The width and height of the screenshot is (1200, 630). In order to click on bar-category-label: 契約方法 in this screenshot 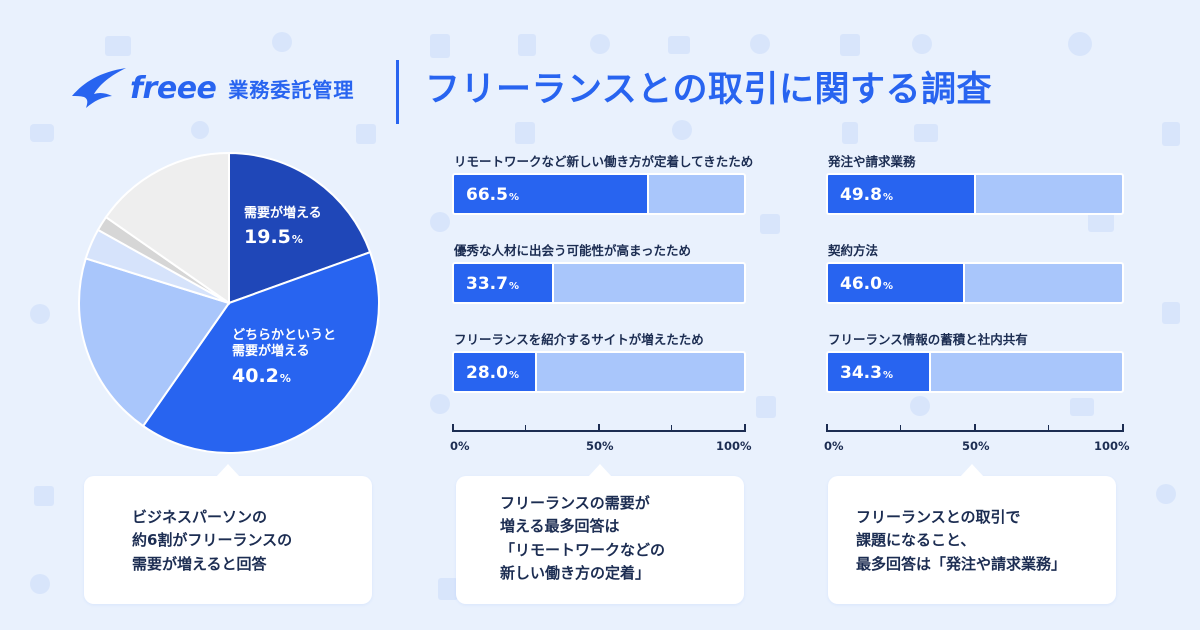, I will do `click(853, 250)`.